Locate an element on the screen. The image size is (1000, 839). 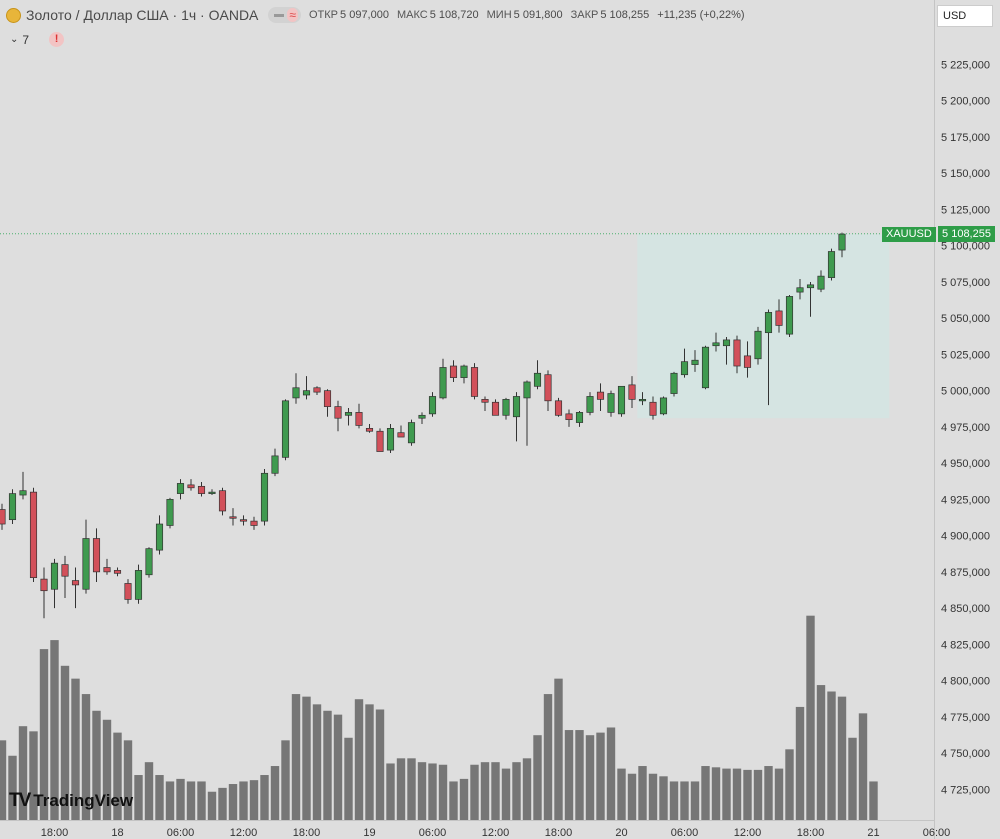
price-tick-label: 5 100,000 is located at coordinates (965, 247).